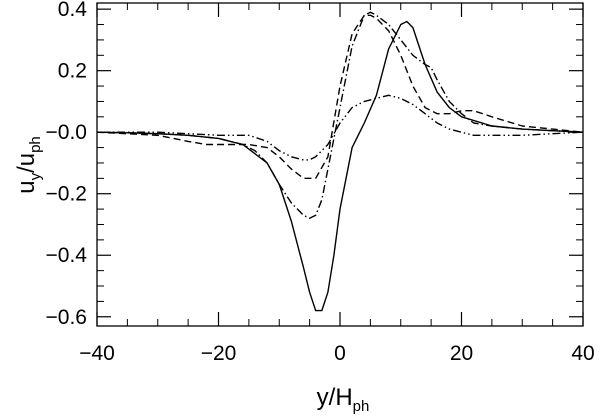 This screenshot has width=600, height=416. I want to click on series-line-dashdotdot, so click(340, 127).